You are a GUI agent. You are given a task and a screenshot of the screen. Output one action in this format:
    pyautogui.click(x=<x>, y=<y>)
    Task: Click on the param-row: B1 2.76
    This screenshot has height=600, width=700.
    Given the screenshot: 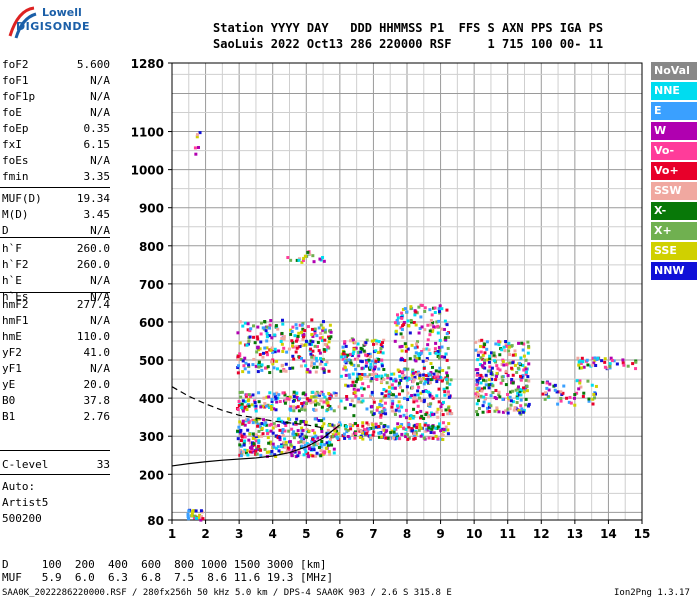 What is the action you would take?
    pyautogui.click(x=56, y=417)
    